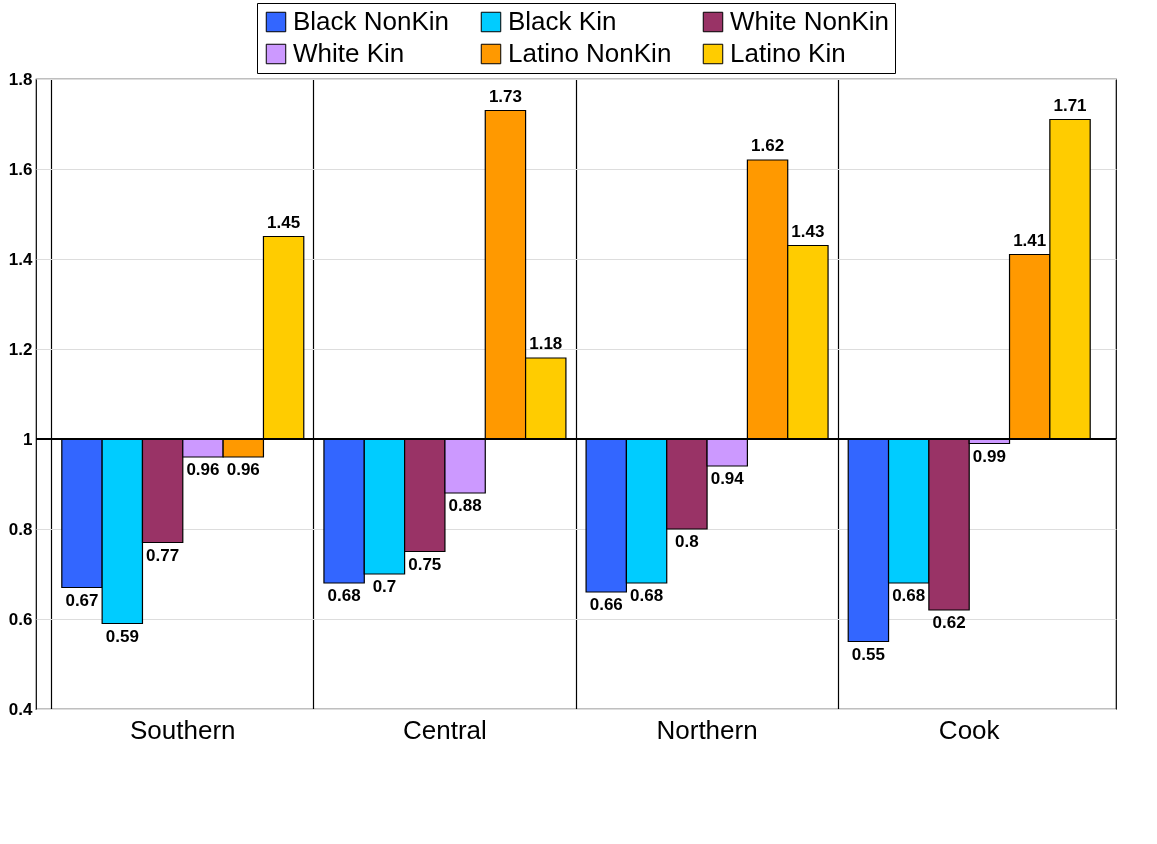 The height and width of the screenshot is (844, 1157). Describe the element at coordinates (546, 343) in the screenshot. I see `data-label: 1.18` at that location.